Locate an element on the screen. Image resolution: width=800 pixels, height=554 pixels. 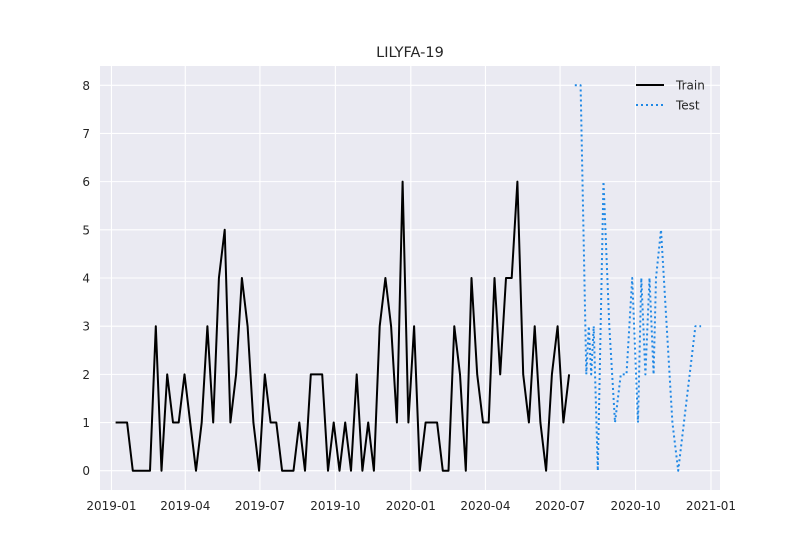
y-tick-label: 1 is located at coordinates (86, 423).